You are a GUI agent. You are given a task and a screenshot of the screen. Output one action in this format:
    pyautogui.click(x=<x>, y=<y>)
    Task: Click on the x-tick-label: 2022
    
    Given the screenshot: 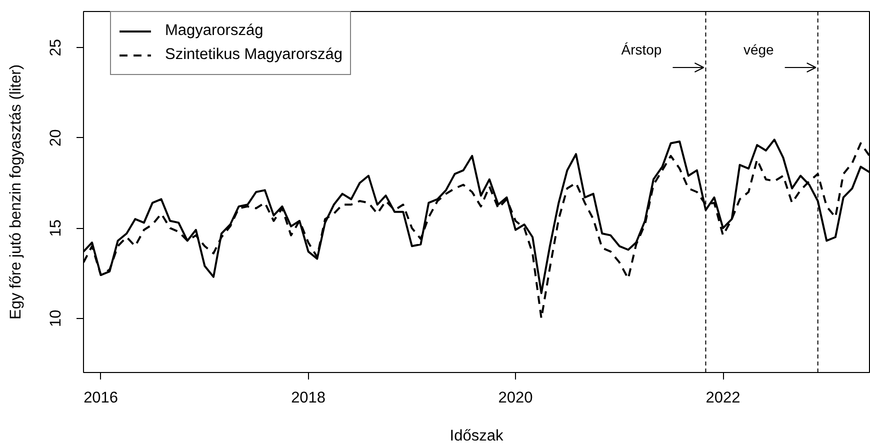 What is the action you would take?
    pyautogui.click(x=723, y=398)
    